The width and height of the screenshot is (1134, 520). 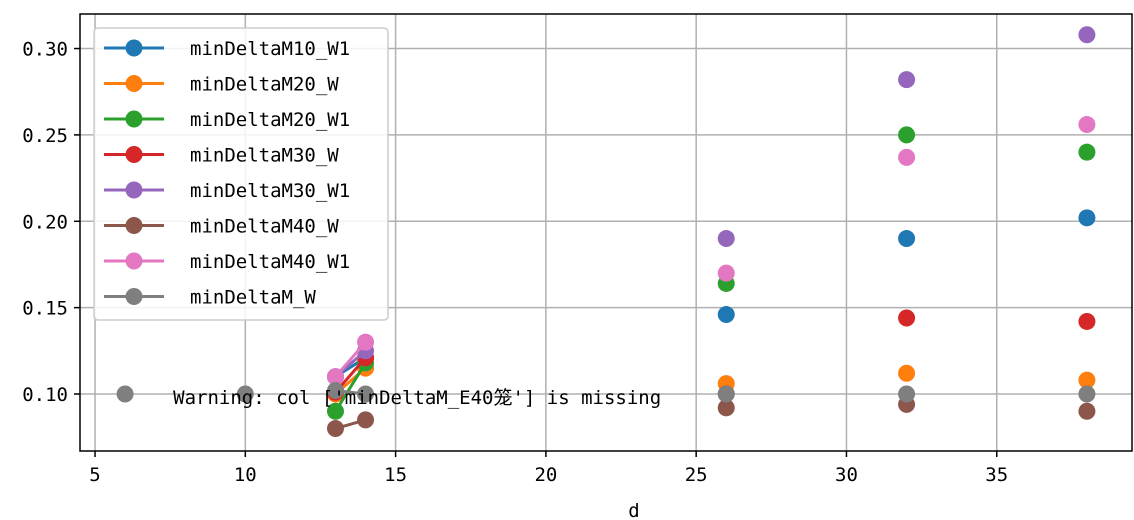 I want to click on x-tick-label: 5, so click(x=94, y=475).